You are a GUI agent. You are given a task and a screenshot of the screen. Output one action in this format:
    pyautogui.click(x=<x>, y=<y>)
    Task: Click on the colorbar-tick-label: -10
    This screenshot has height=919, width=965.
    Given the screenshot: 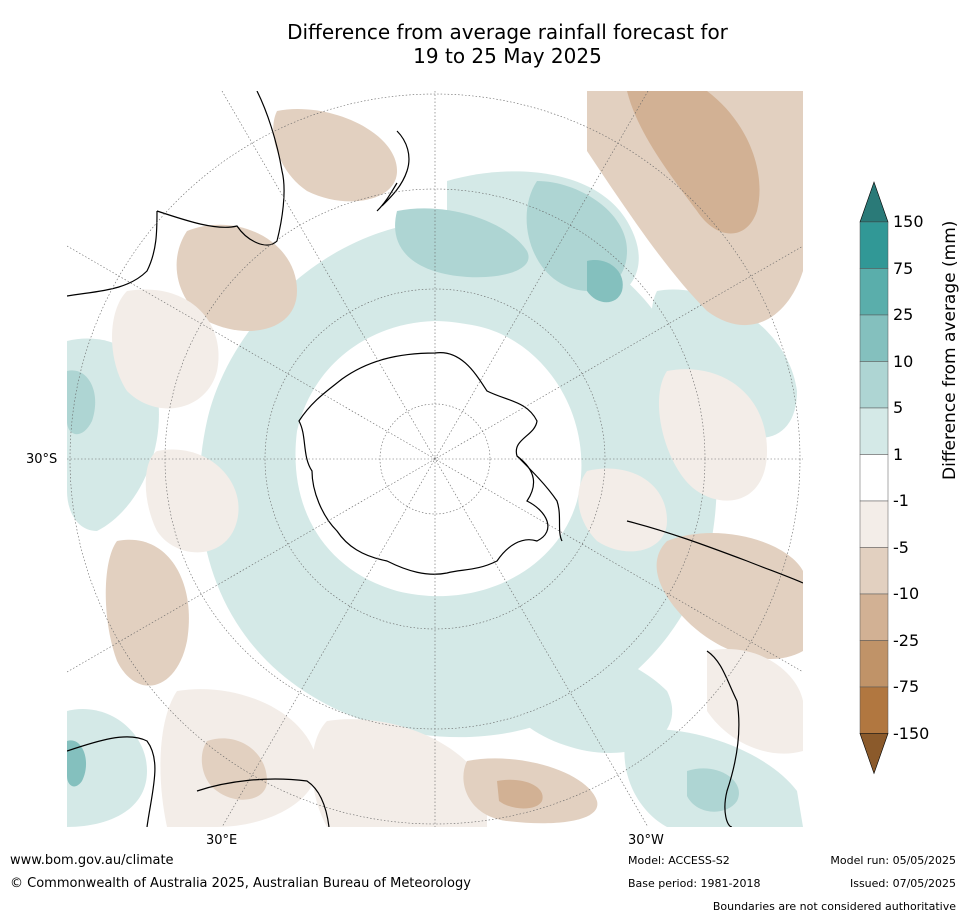 What is the action you would take?
    pyautogui.click(x=906, y=593)
    